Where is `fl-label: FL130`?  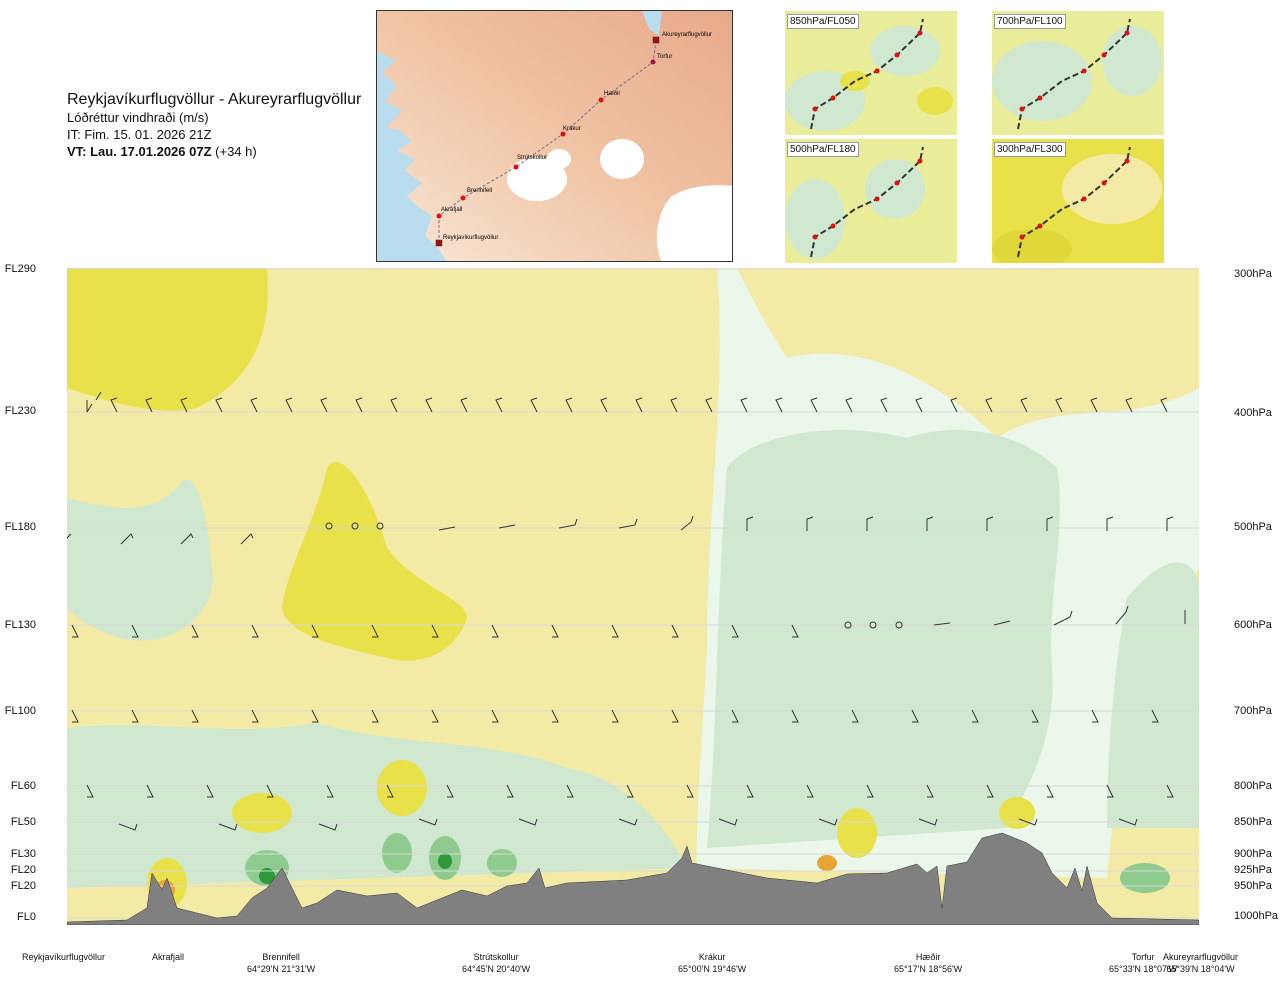
fl-label: FL130 is located at coordinates (20, 625).